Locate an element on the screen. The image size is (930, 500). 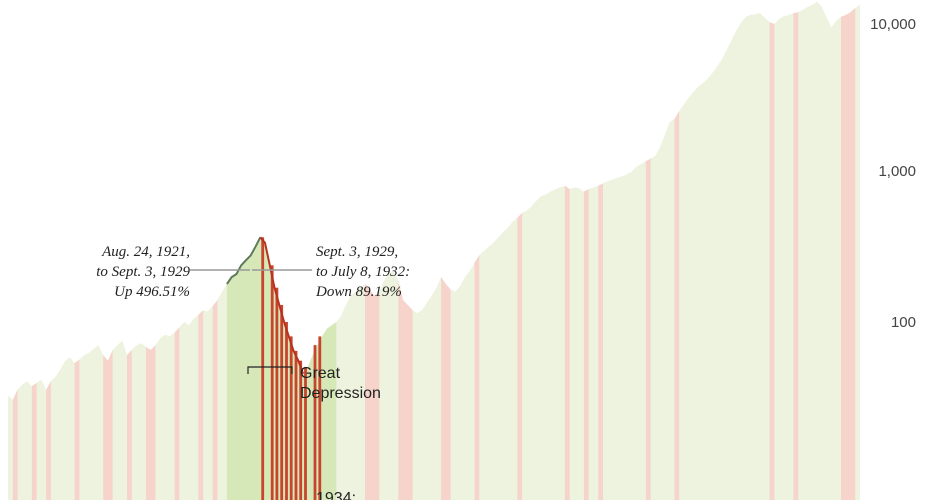
annotation-bull-line-1: Aug. 24, 1921, is located at coordinates (145, 252).